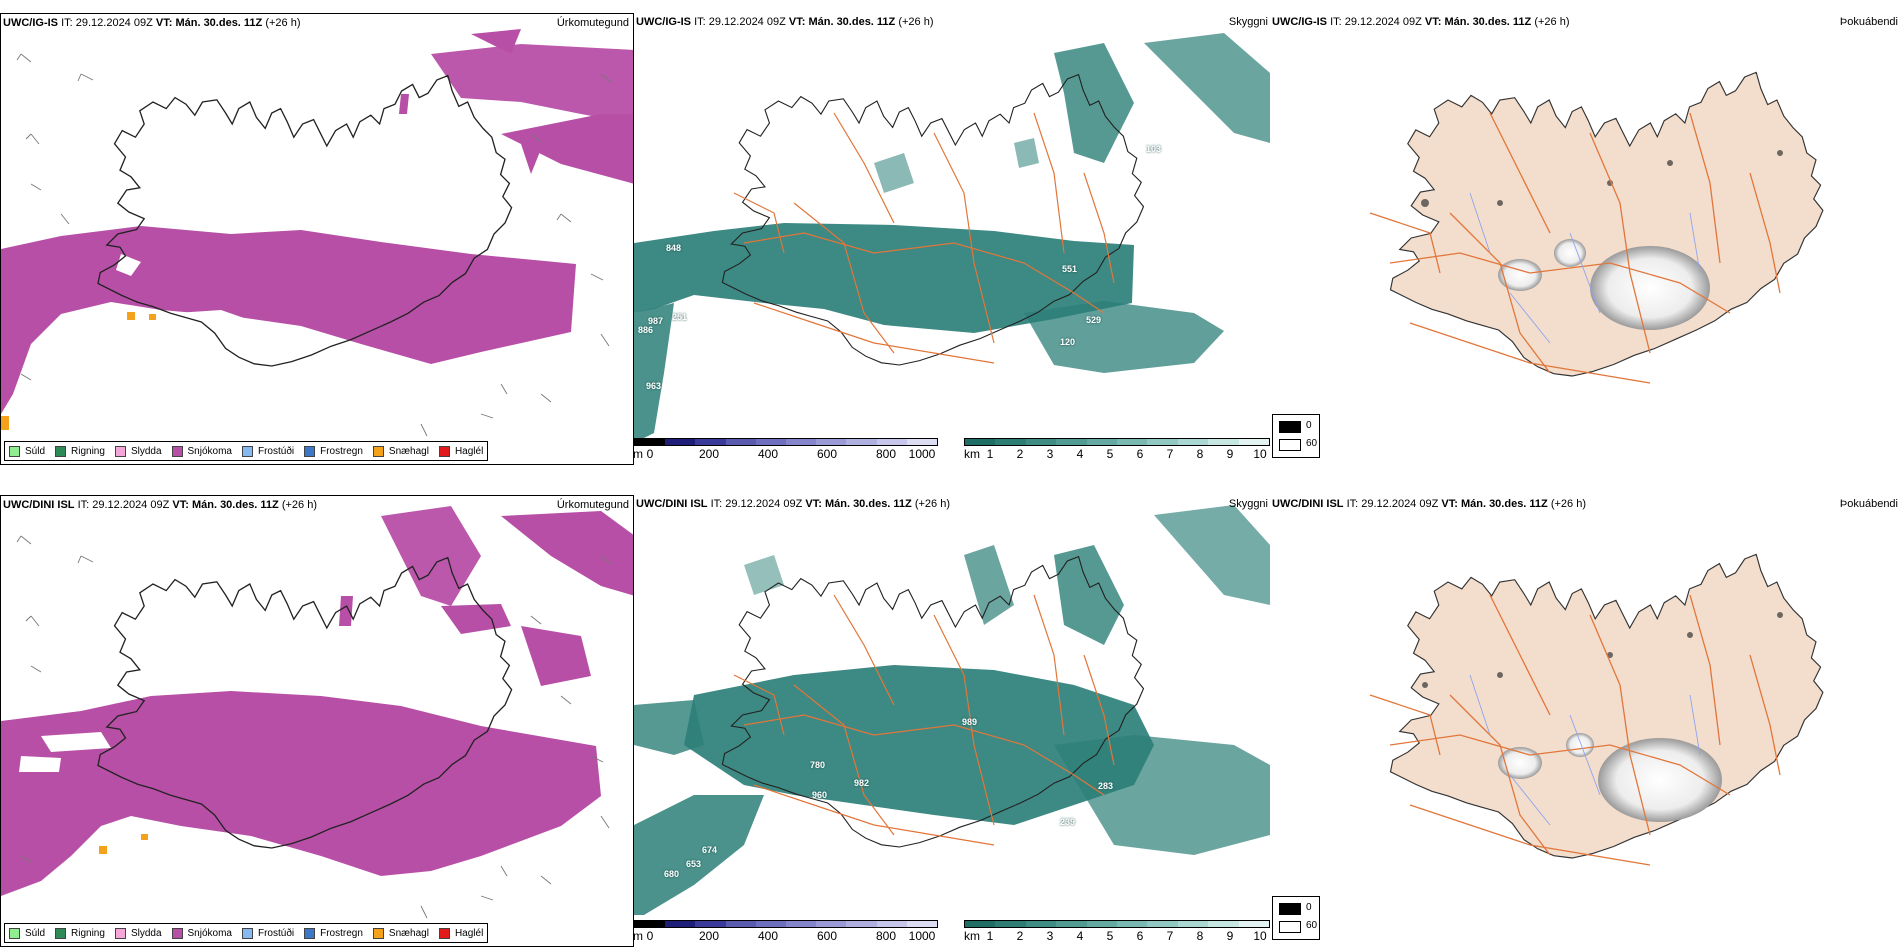 This screenshot has height=950, width=1900. What do you see at coordinates (710, 850) in the screenshot?
I see `height-number: 674` at bounding box center [710, 850].